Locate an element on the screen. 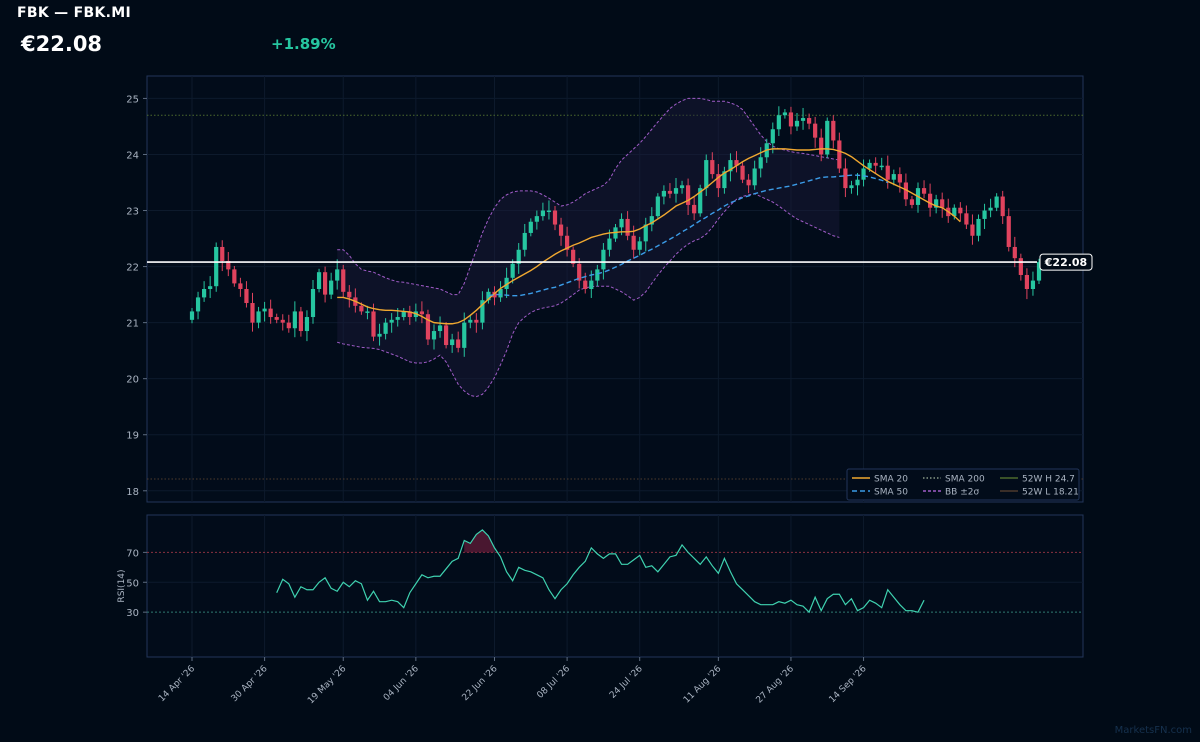 The height and width of the screenshot is (742, 1200). y-tick-label: 23 is located at coordinates (132, 212).